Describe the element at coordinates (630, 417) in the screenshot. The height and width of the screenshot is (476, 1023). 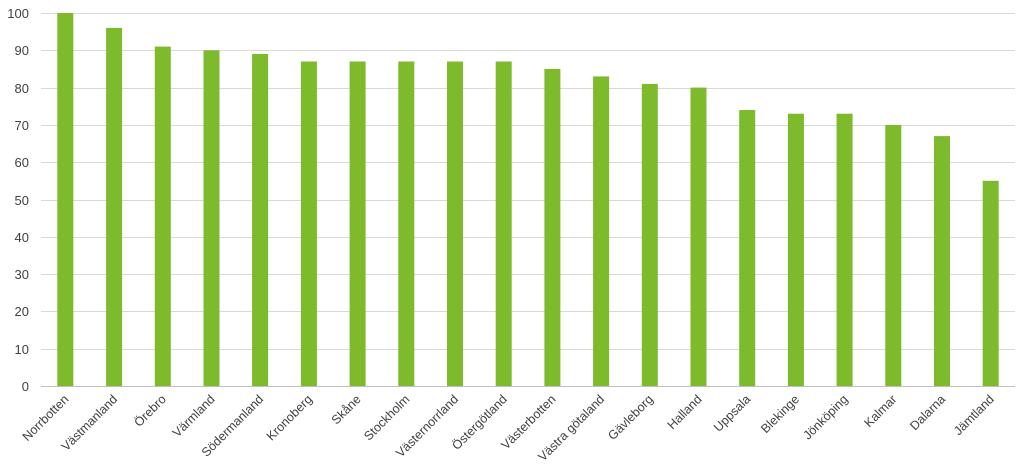
I see `x-category-label: Gävleborg` at that location.